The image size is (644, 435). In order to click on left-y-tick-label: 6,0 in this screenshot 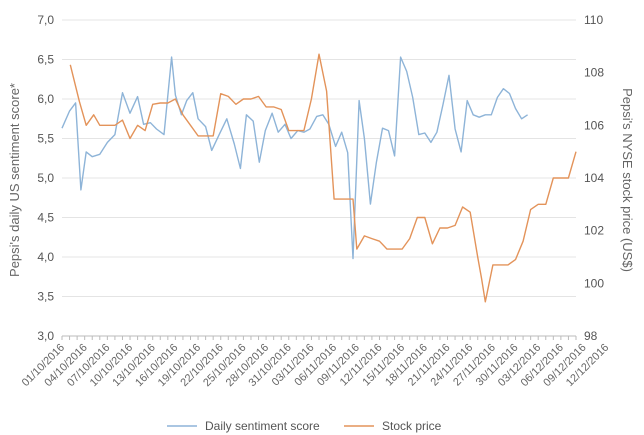, I will do `click(45, 99)`.